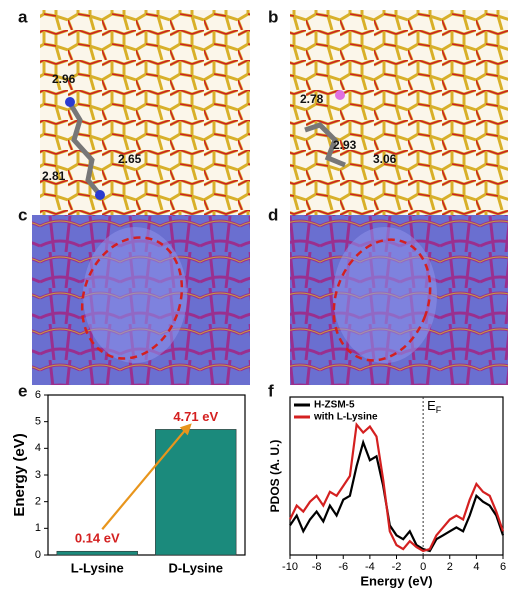 The width and height of the screenshot is (508, 590). What do you see at coordinates (38, 395) in the screenshot?
I see `y-tick-label: 6` at bounding box center [38, 395].